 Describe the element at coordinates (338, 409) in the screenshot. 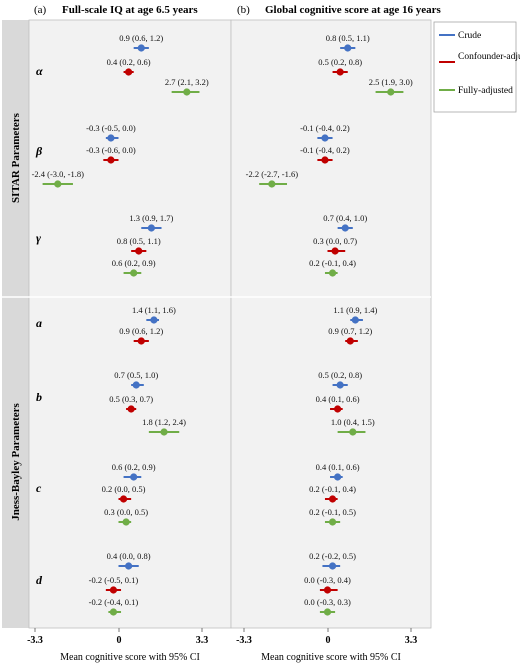

I see `panel-b-b-confounder-point` at that location.